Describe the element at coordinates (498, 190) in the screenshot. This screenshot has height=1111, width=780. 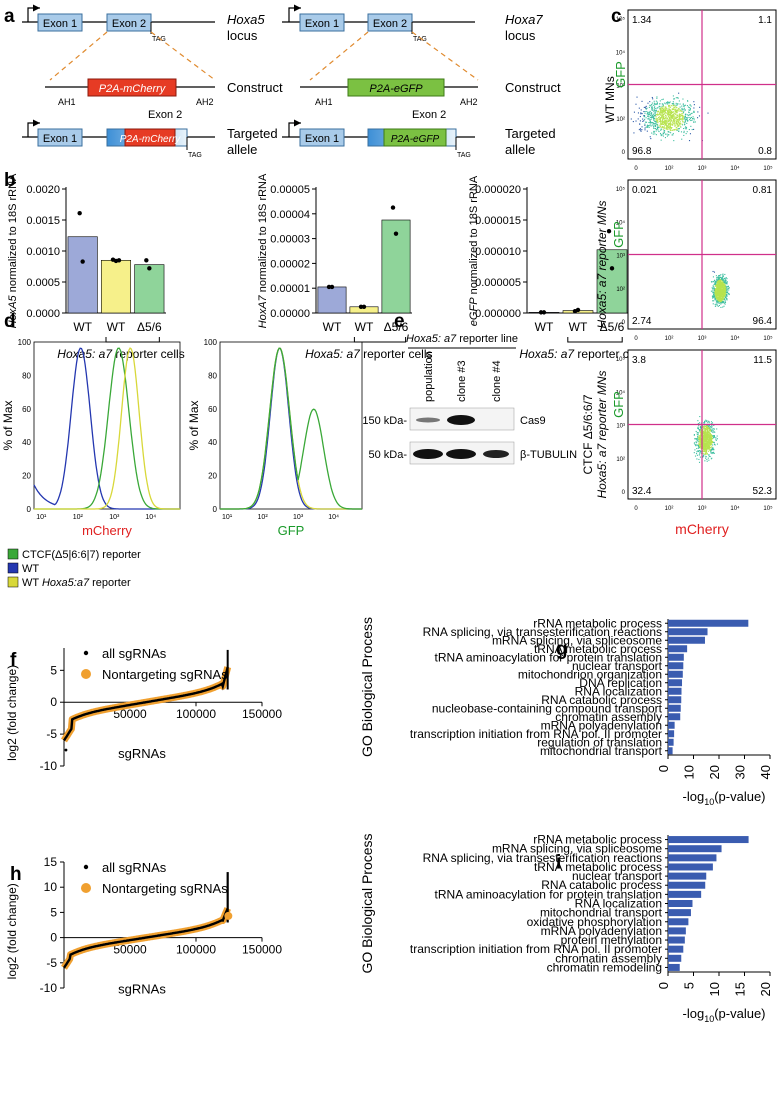
I see `ytick-label-b3: 0.000020` at that location.